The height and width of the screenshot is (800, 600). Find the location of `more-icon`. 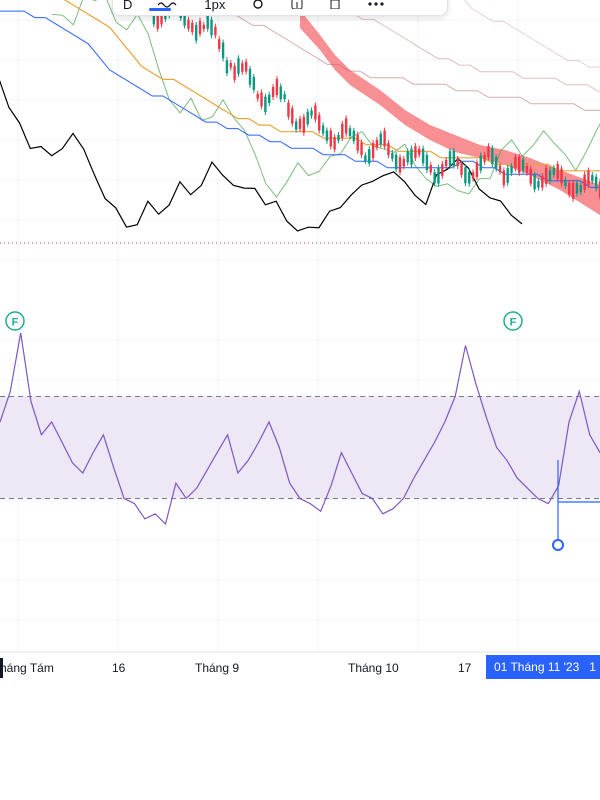

more-icon is located at coordinates (376, 5).